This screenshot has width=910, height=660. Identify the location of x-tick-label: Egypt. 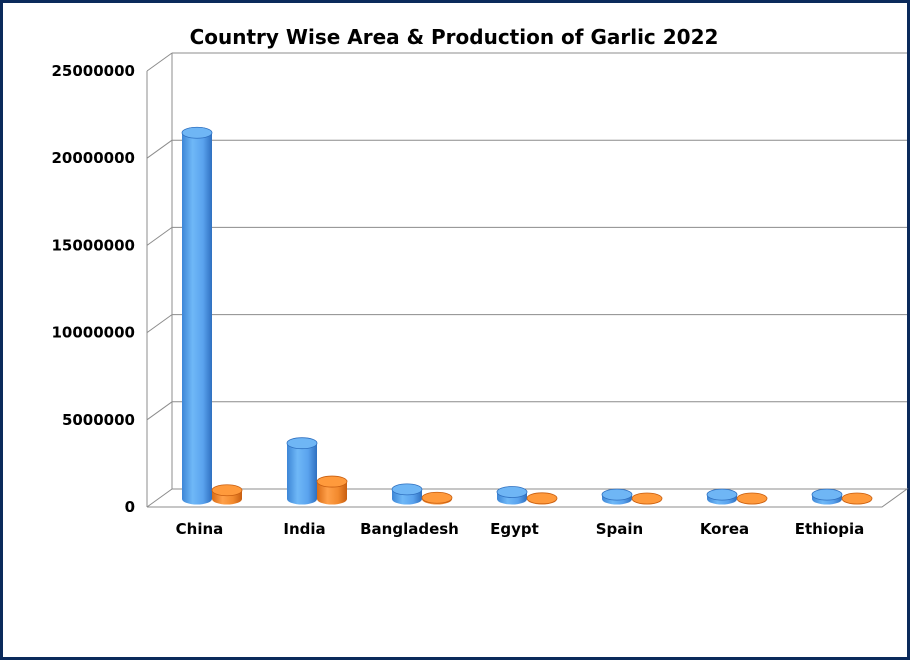
(514, 529).